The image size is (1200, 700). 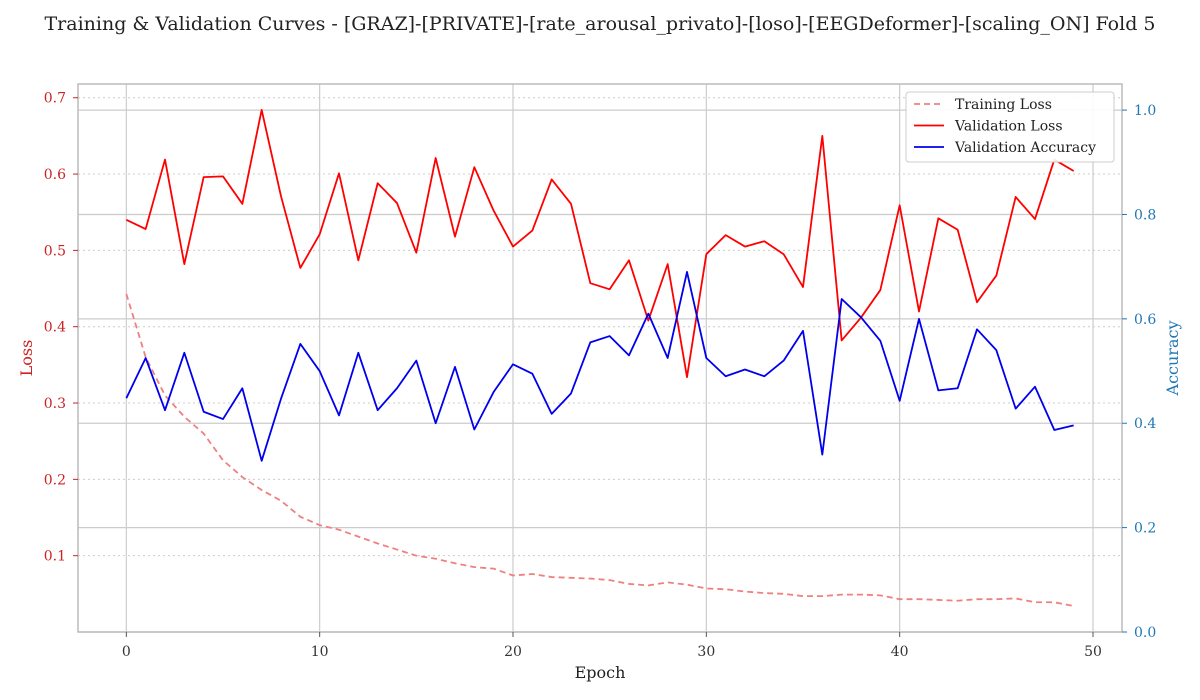 What do you see at coordinates (55, 328) in the screenshot?
I see `y-left-tick-label: 0.4` at bounding box center [55, 328].